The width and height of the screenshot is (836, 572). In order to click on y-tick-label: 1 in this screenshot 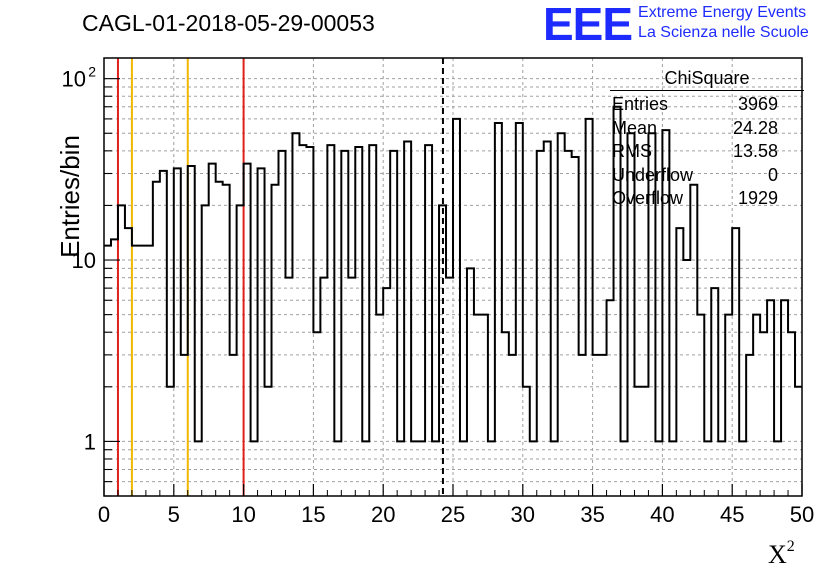, I will do `click(90, 441)`.